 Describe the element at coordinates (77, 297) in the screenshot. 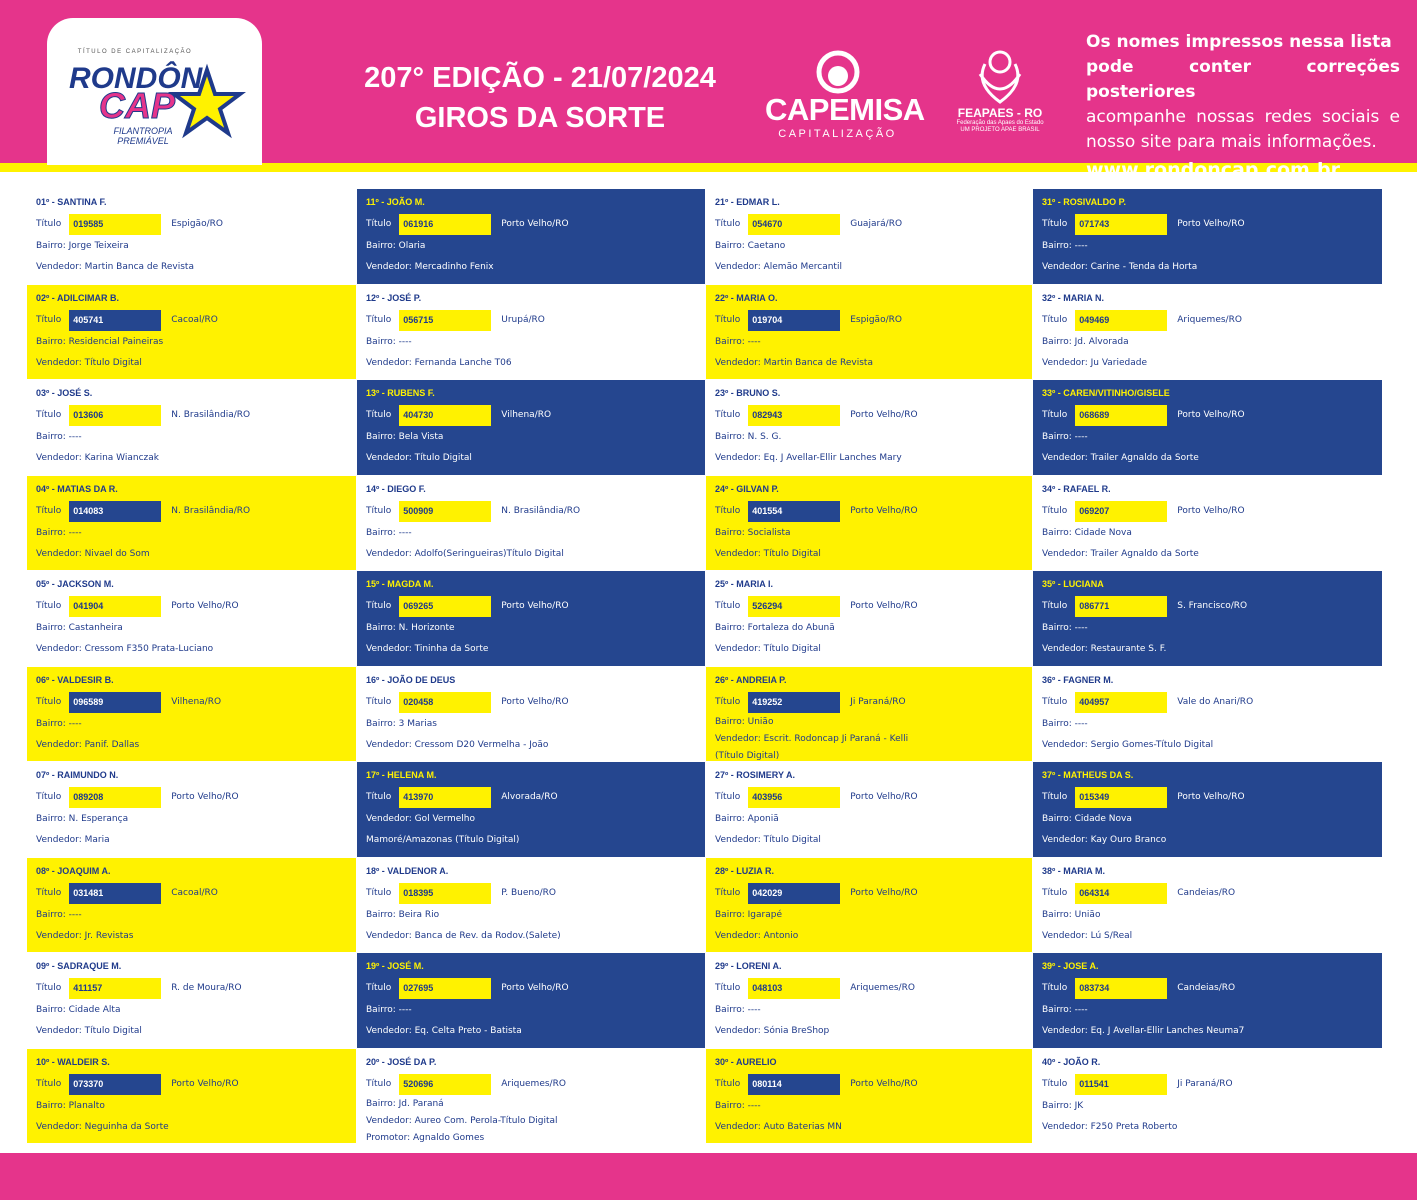

I see `card-heading: 02º - ADILCIMAR B.` at that location.